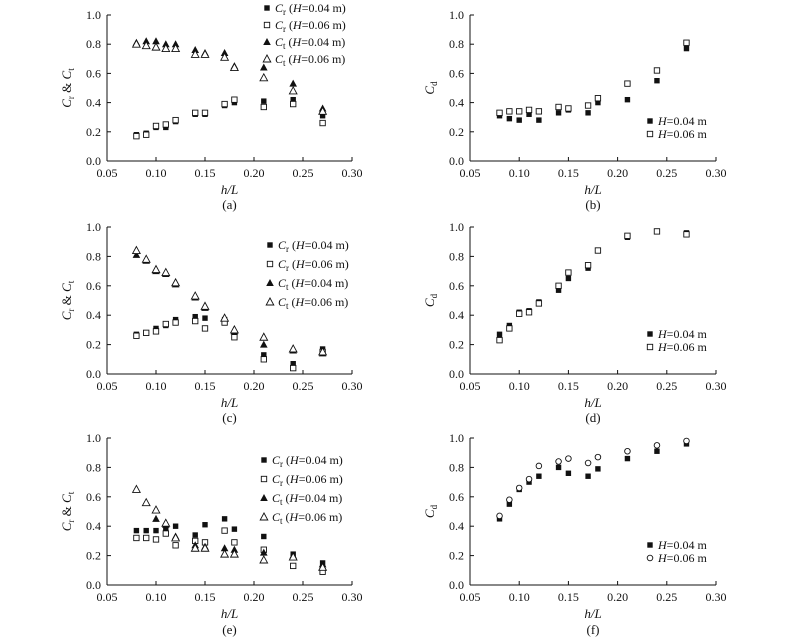  Describe the element at coordinates (93, 526) in the screenshot. I see `y-tick-label: 0.4` at that location.